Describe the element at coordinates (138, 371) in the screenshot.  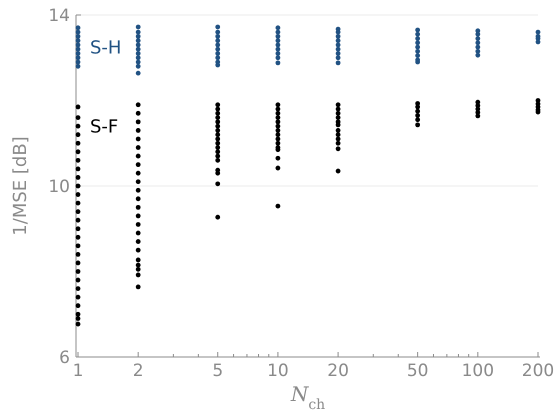
I see `x-tick-label: 2` at that location.